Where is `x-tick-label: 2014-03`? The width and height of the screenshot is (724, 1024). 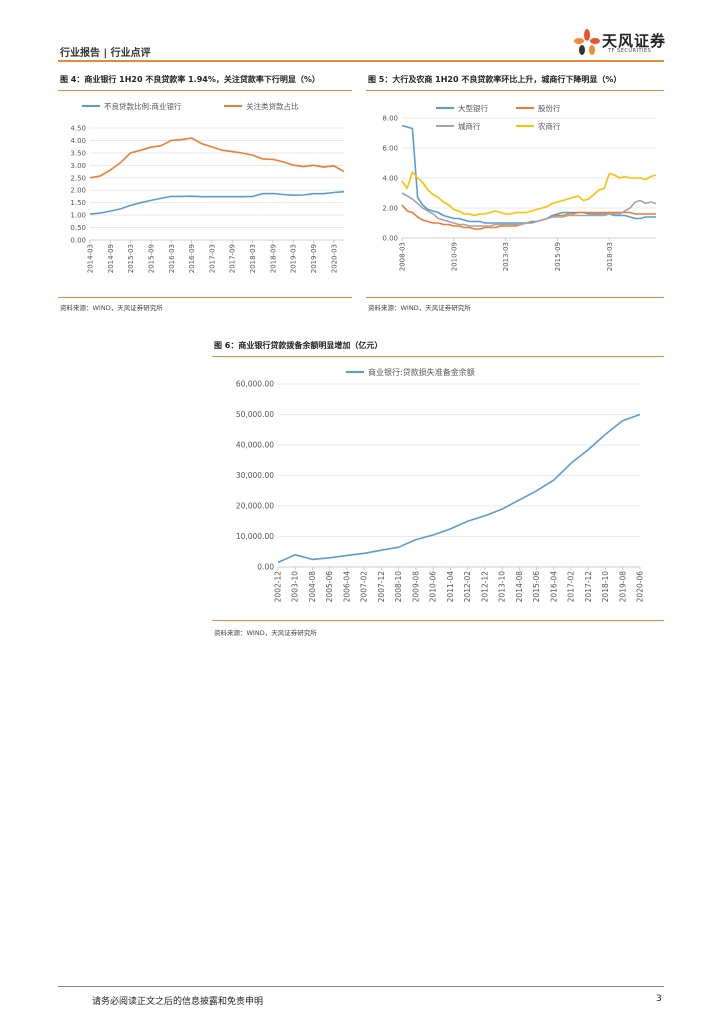
x-tick-label: 2014-03 is located at coordinates (91, 258).